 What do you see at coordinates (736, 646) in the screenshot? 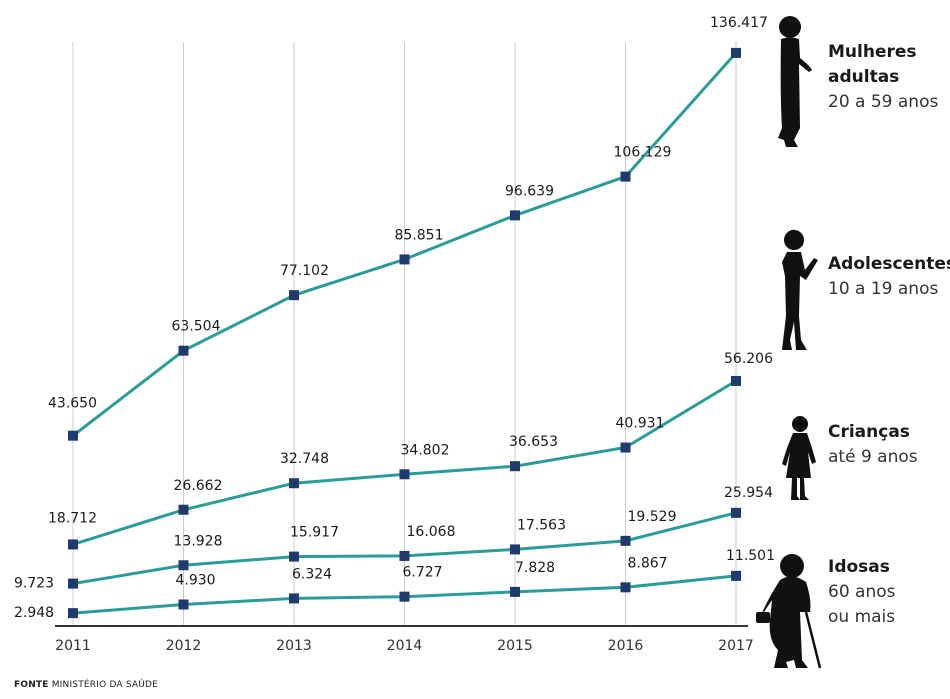
I see `x-tick-label: 2017` at bounding box center [736, 646].